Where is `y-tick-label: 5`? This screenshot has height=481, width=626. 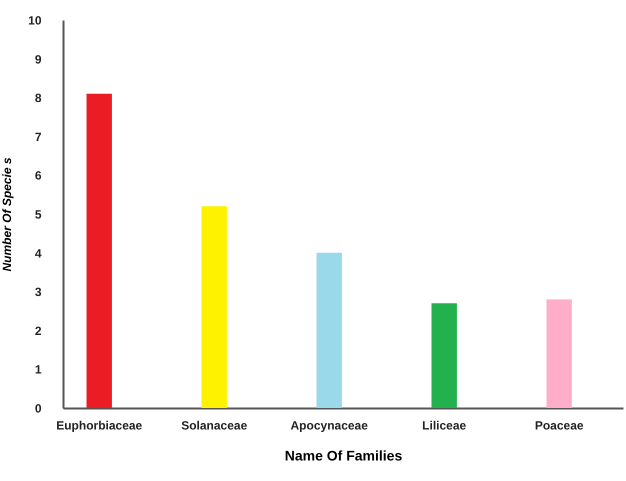
y-tick-label: 5 is located at coordinates (38, 215).